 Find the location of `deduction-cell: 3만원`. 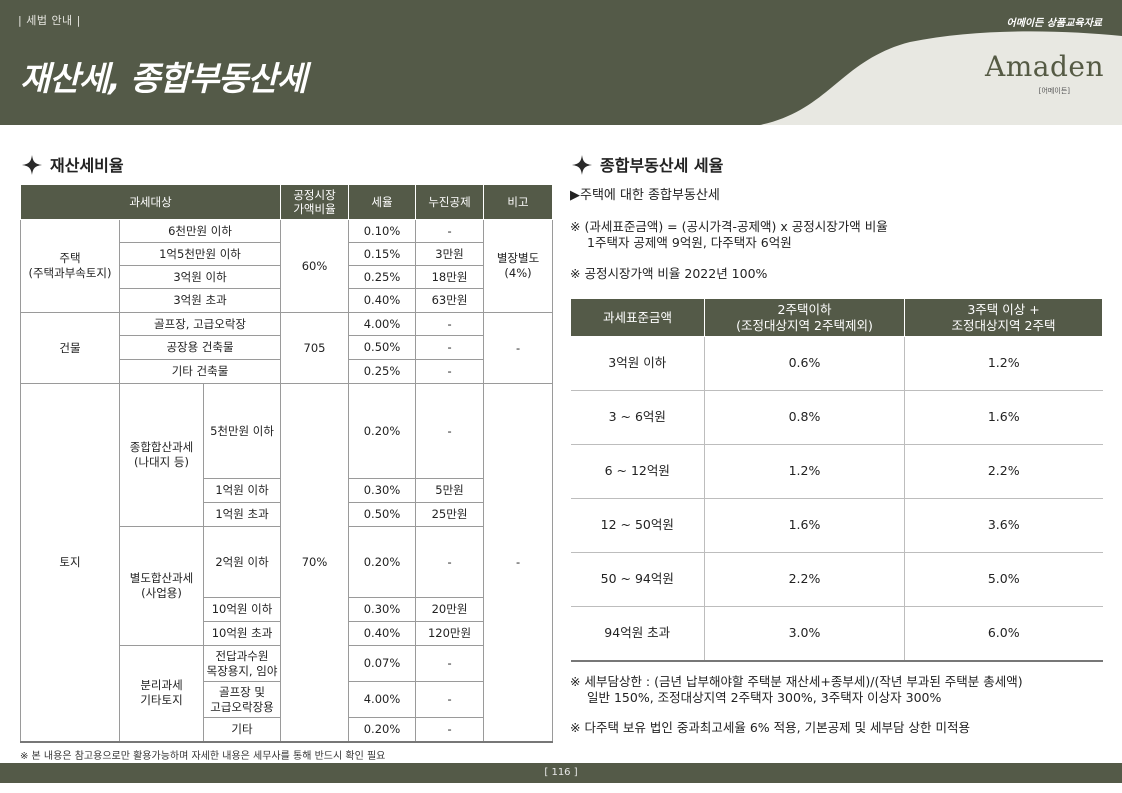

deduction-cell: 3만원 is located at coordinates (450, 254).